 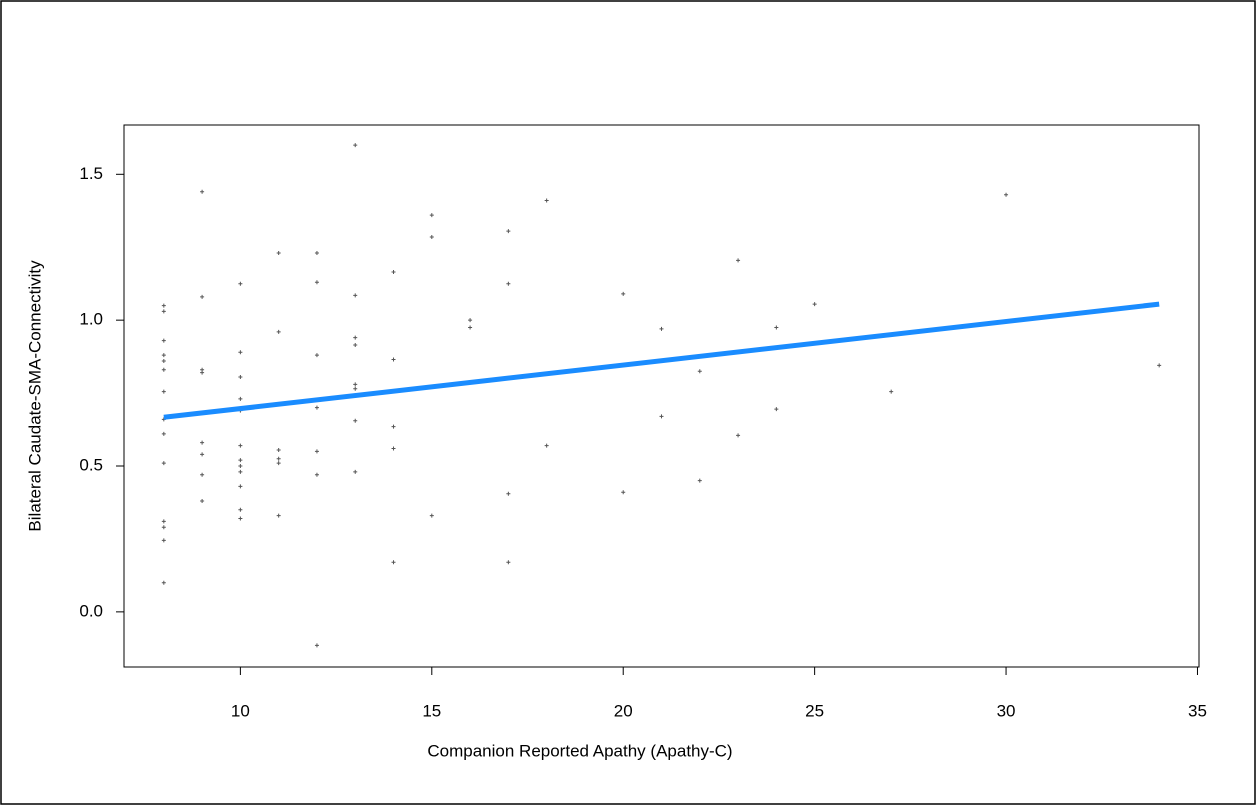 I want to click on x-tick-label: 10, so click(x=240, y=710).